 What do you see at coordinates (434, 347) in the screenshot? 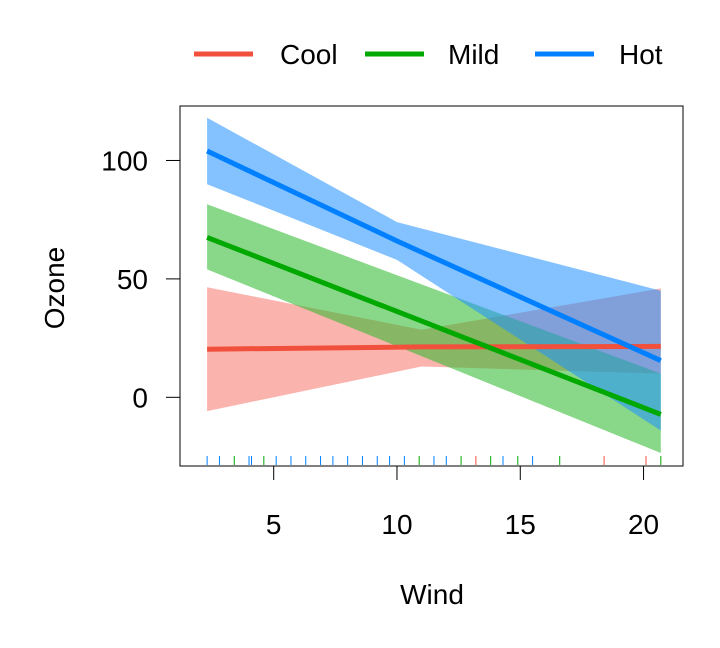
I see `line-cool` at bounding box center [434, 347].